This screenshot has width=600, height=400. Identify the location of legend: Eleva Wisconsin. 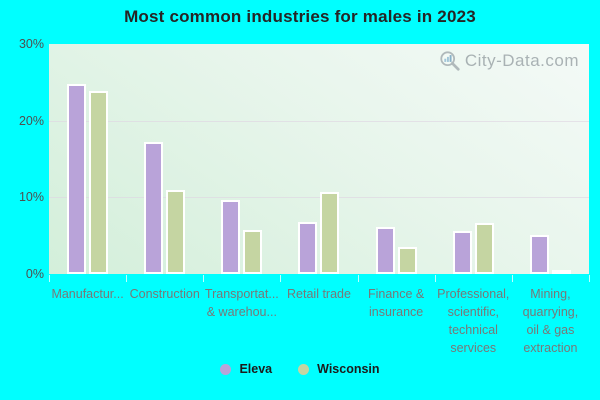
(300, 369).